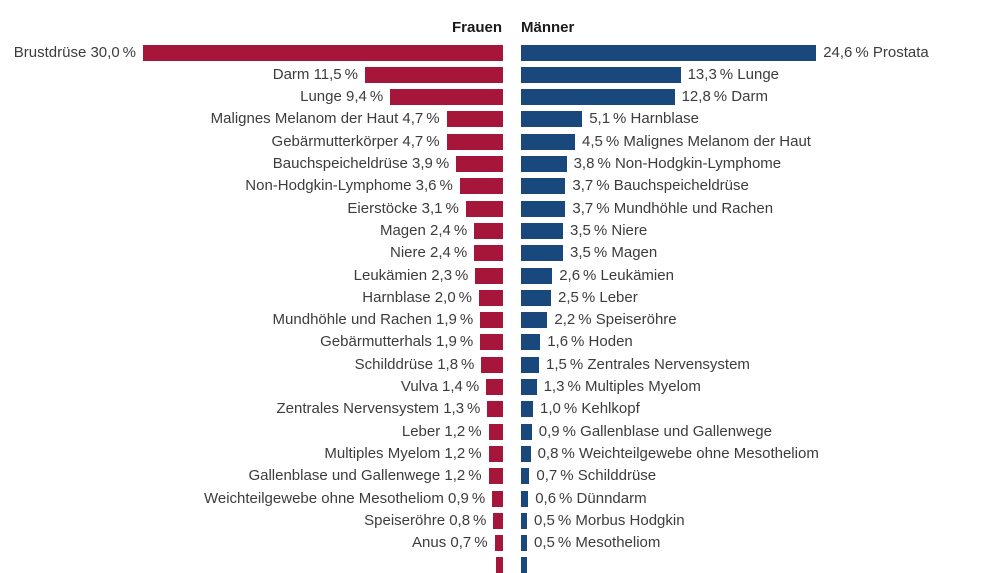 The width and height of the screenshot is (1000, 573). I want to click on chart-row: Magen 2,4 % 3,5 % Niere, so click(500, 230).